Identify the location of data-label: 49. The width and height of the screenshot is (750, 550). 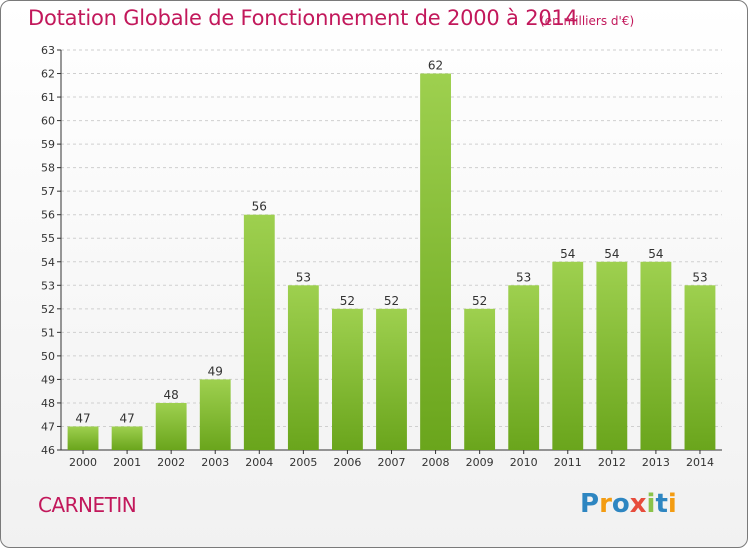
(215, 371).